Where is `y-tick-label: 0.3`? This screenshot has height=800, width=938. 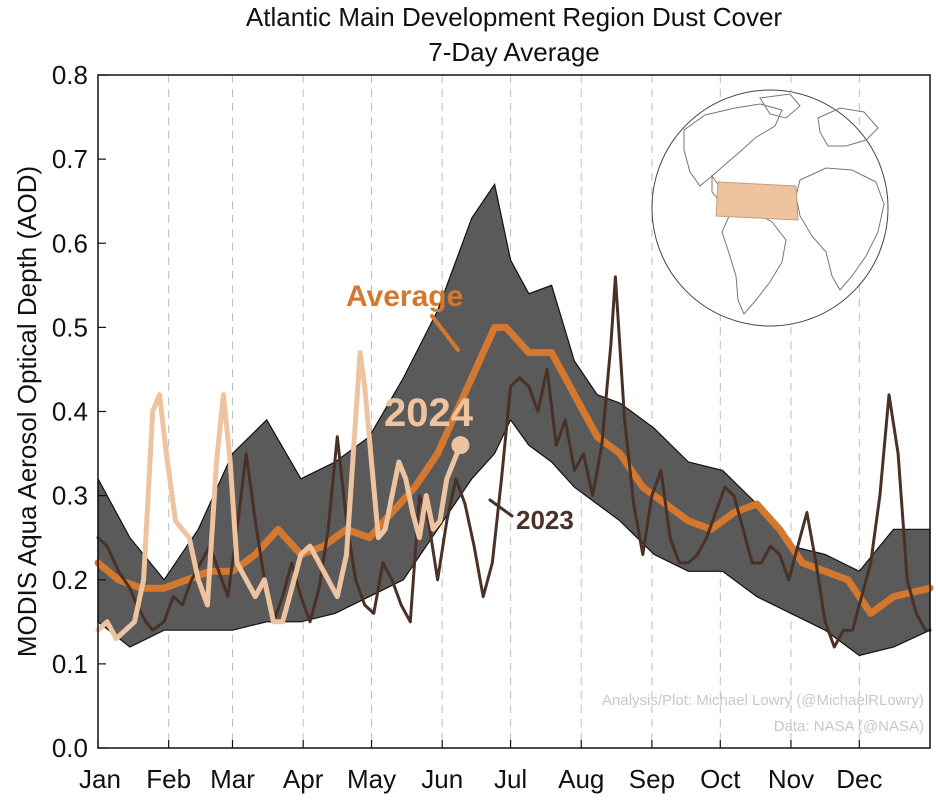
y-tick-label: 0.3 is located at coordinates (70, 496).